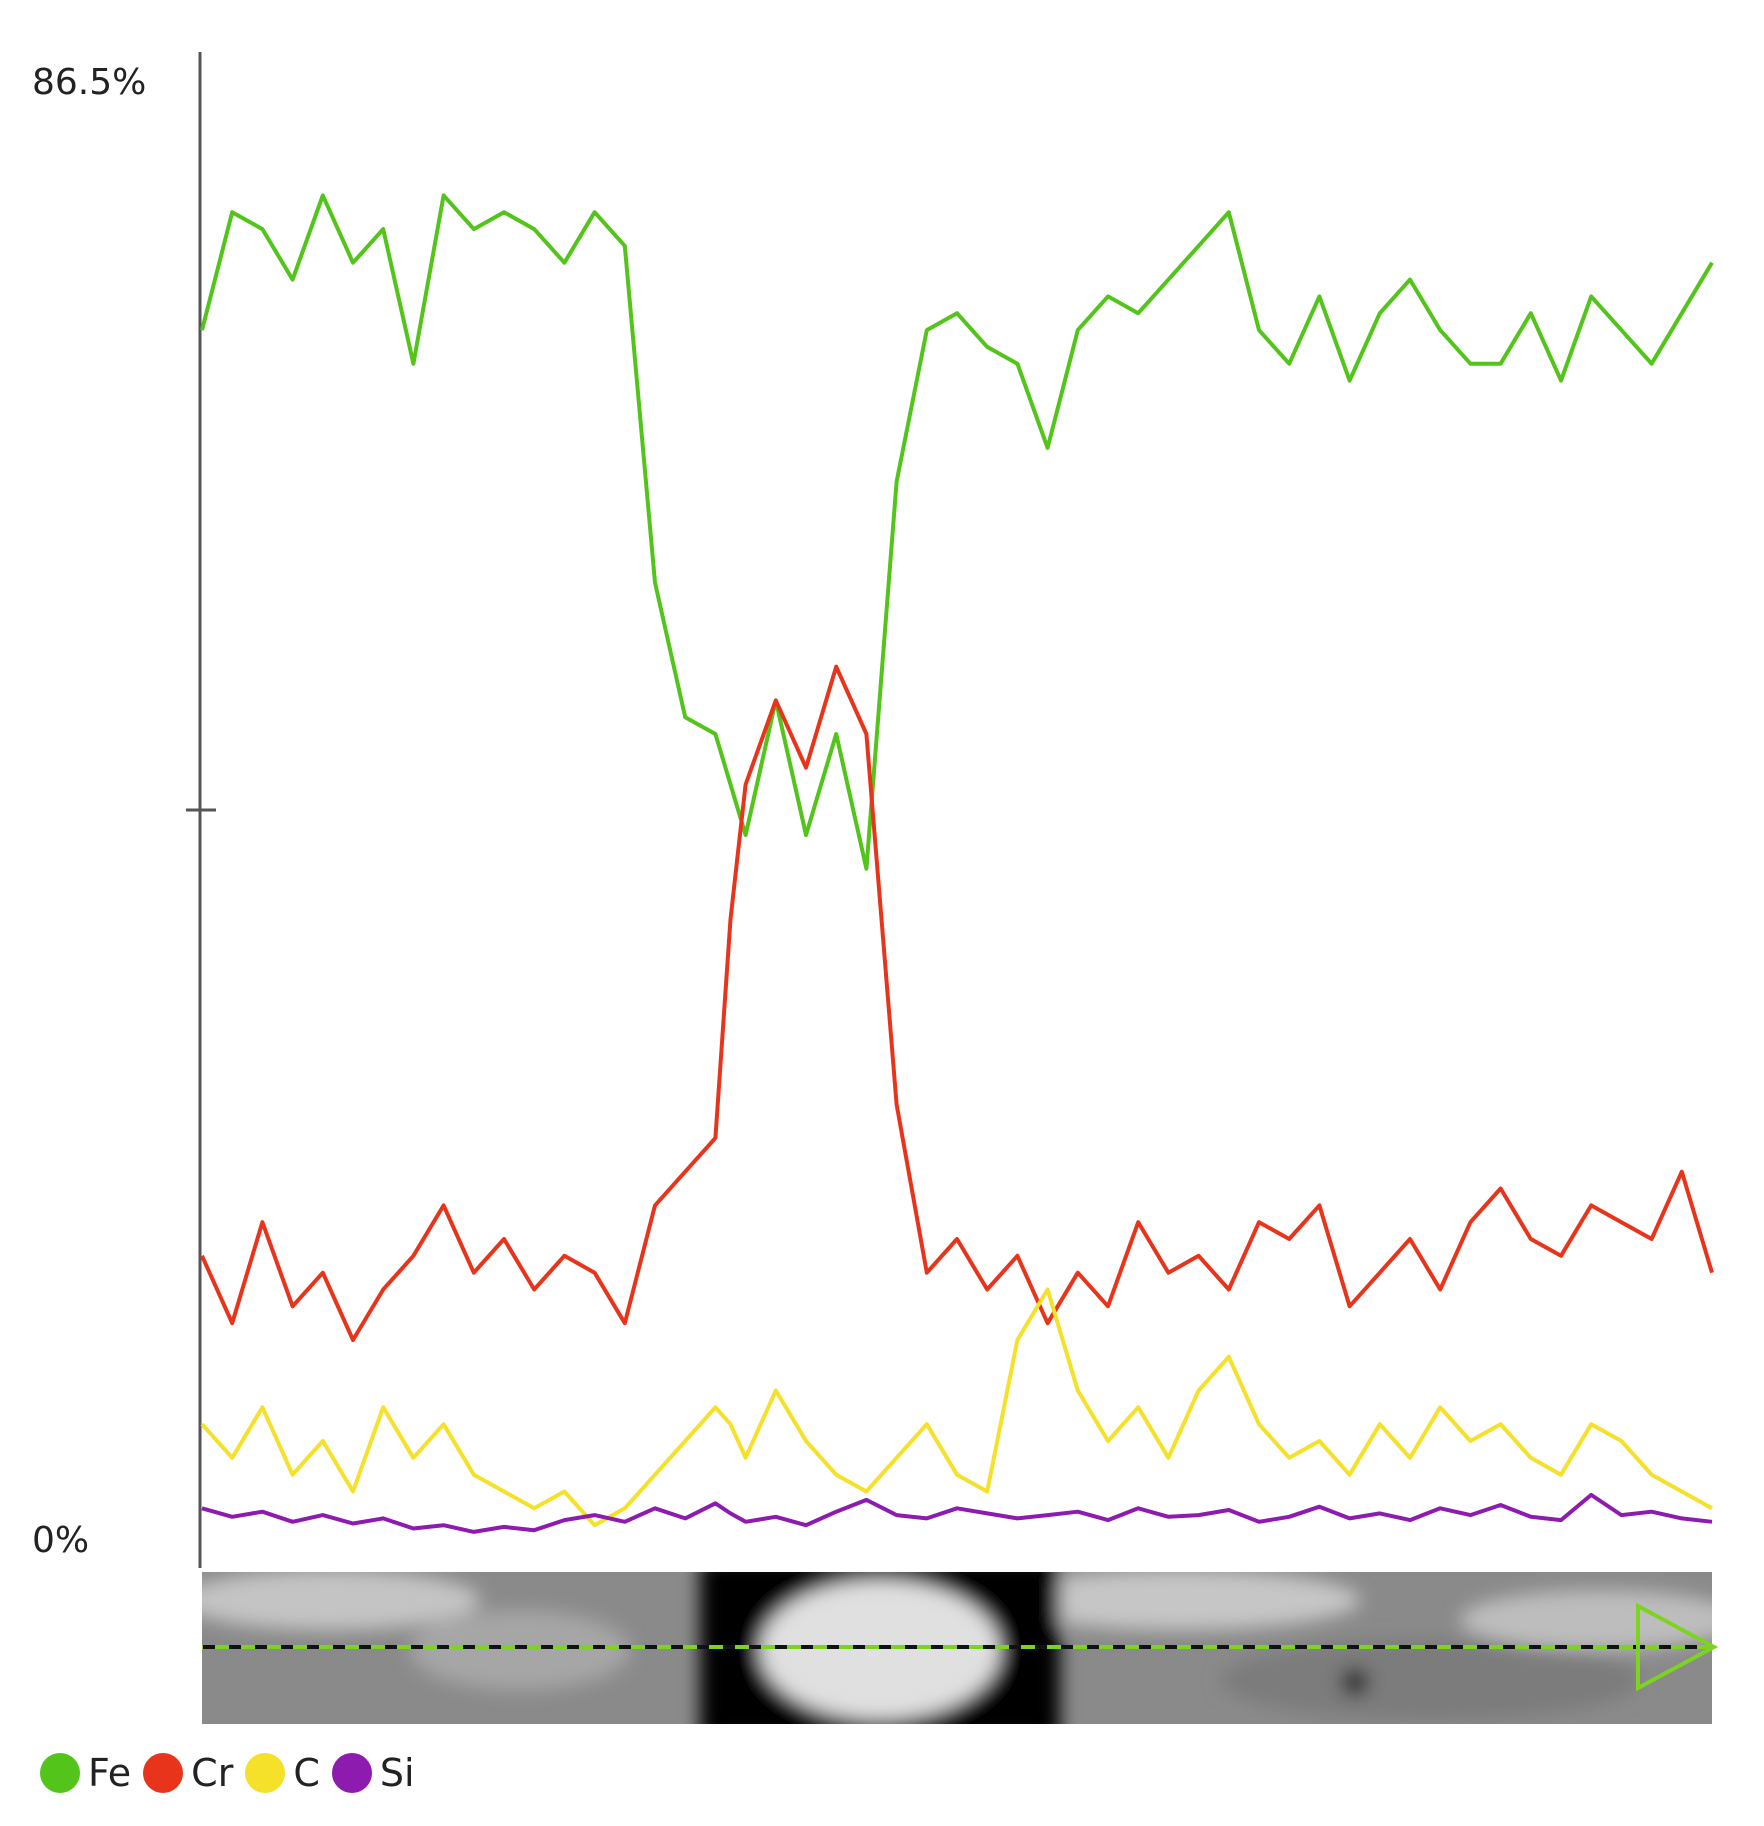 The width and height of the screenshot is (1764, 1826). Describe the element at coordinates (956, 1407) in the screenshot. I see `series-line-c` at that location.